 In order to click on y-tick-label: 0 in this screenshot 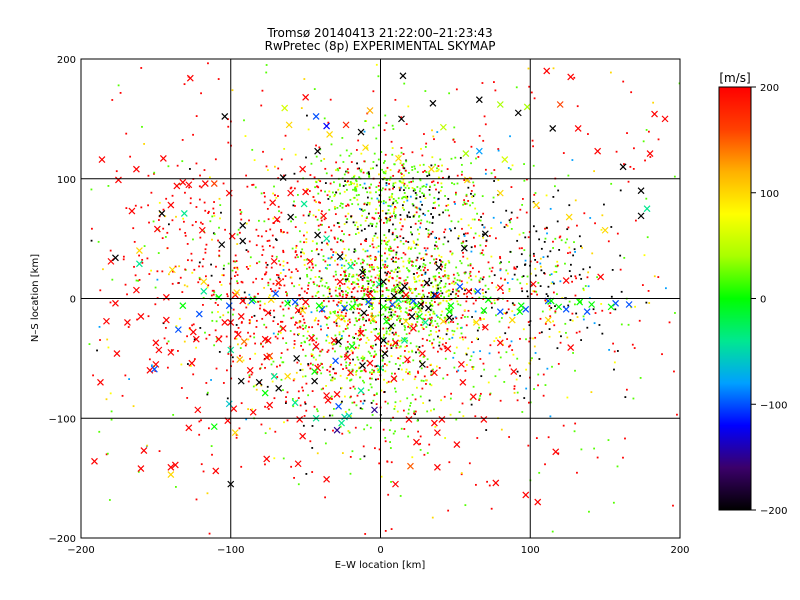, I will do `click(73, 300)`.